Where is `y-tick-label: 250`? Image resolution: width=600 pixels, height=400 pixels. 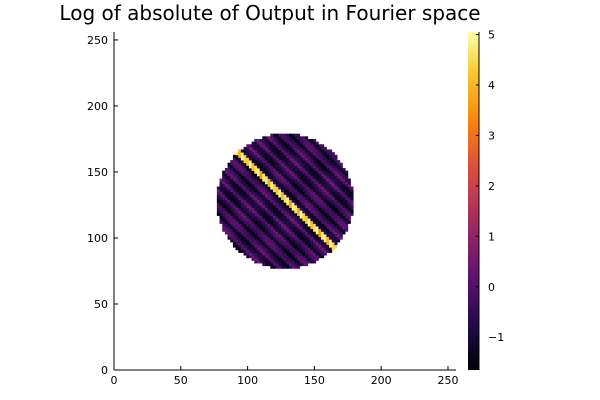
y-tick-label: 250 is located at coordinates (97, 40).